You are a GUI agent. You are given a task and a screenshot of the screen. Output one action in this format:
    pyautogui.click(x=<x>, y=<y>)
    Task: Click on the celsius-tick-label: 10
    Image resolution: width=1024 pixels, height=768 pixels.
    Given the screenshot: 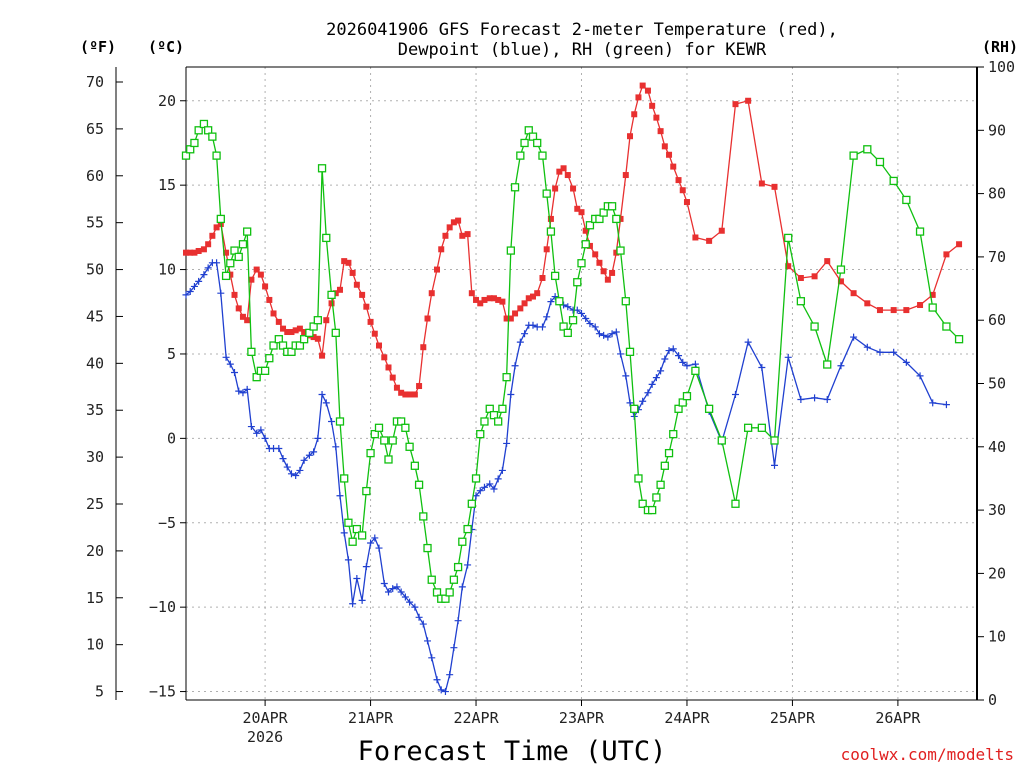 What is the action you would take?
    pyautogui.click(x=167, y=270)
    